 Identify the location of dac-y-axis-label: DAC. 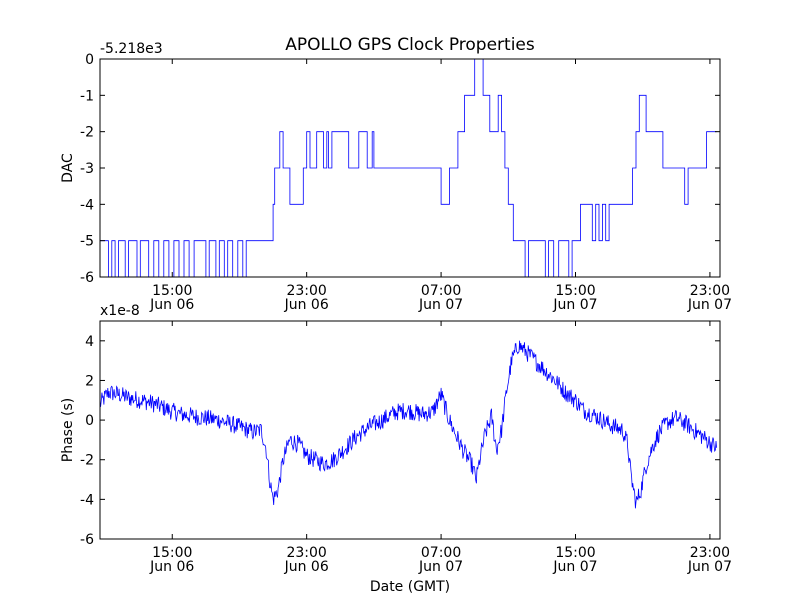
(68, 168).